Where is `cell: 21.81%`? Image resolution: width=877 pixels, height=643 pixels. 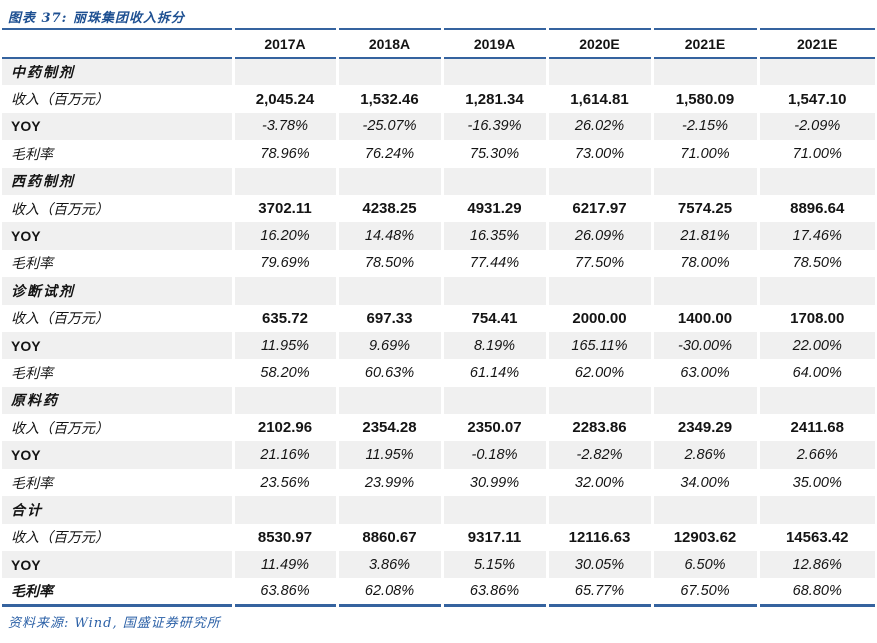 cell: 21.81% is located at coordinates (704, 236).